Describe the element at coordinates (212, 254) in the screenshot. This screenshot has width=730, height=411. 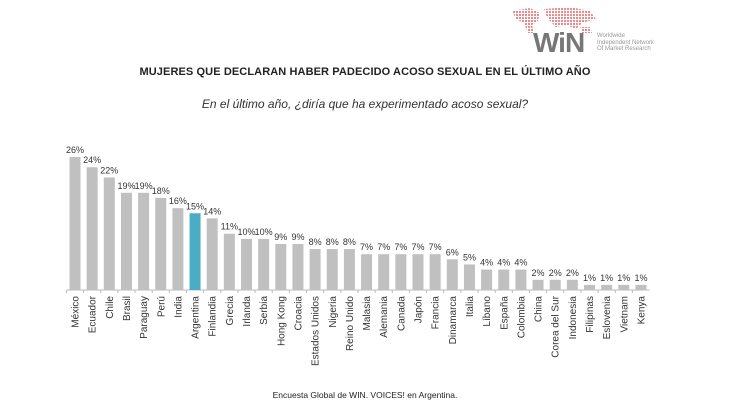
I see `bar-finlandia` at that location.